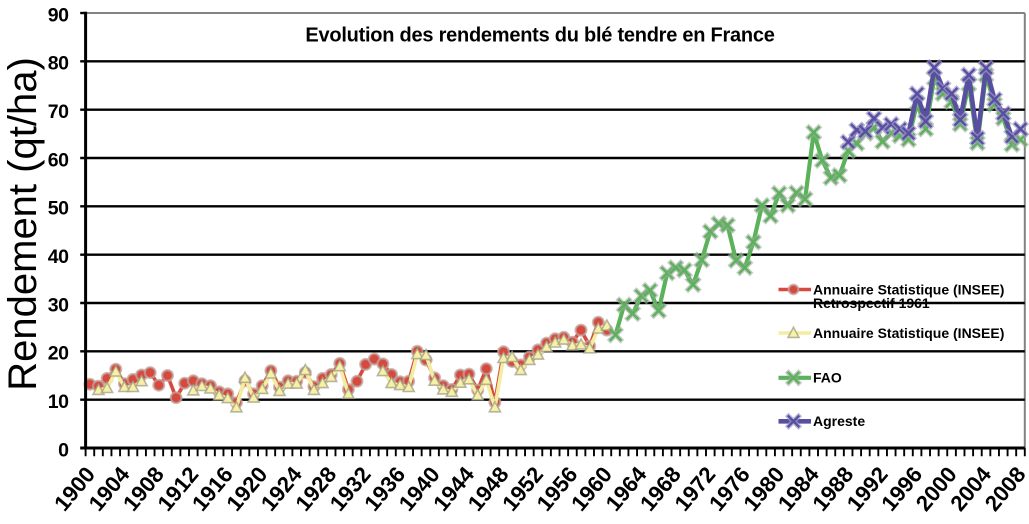  Describe the element at coordinates (58, 402) in the screenshot. I see `svg-text: 10` at that location.